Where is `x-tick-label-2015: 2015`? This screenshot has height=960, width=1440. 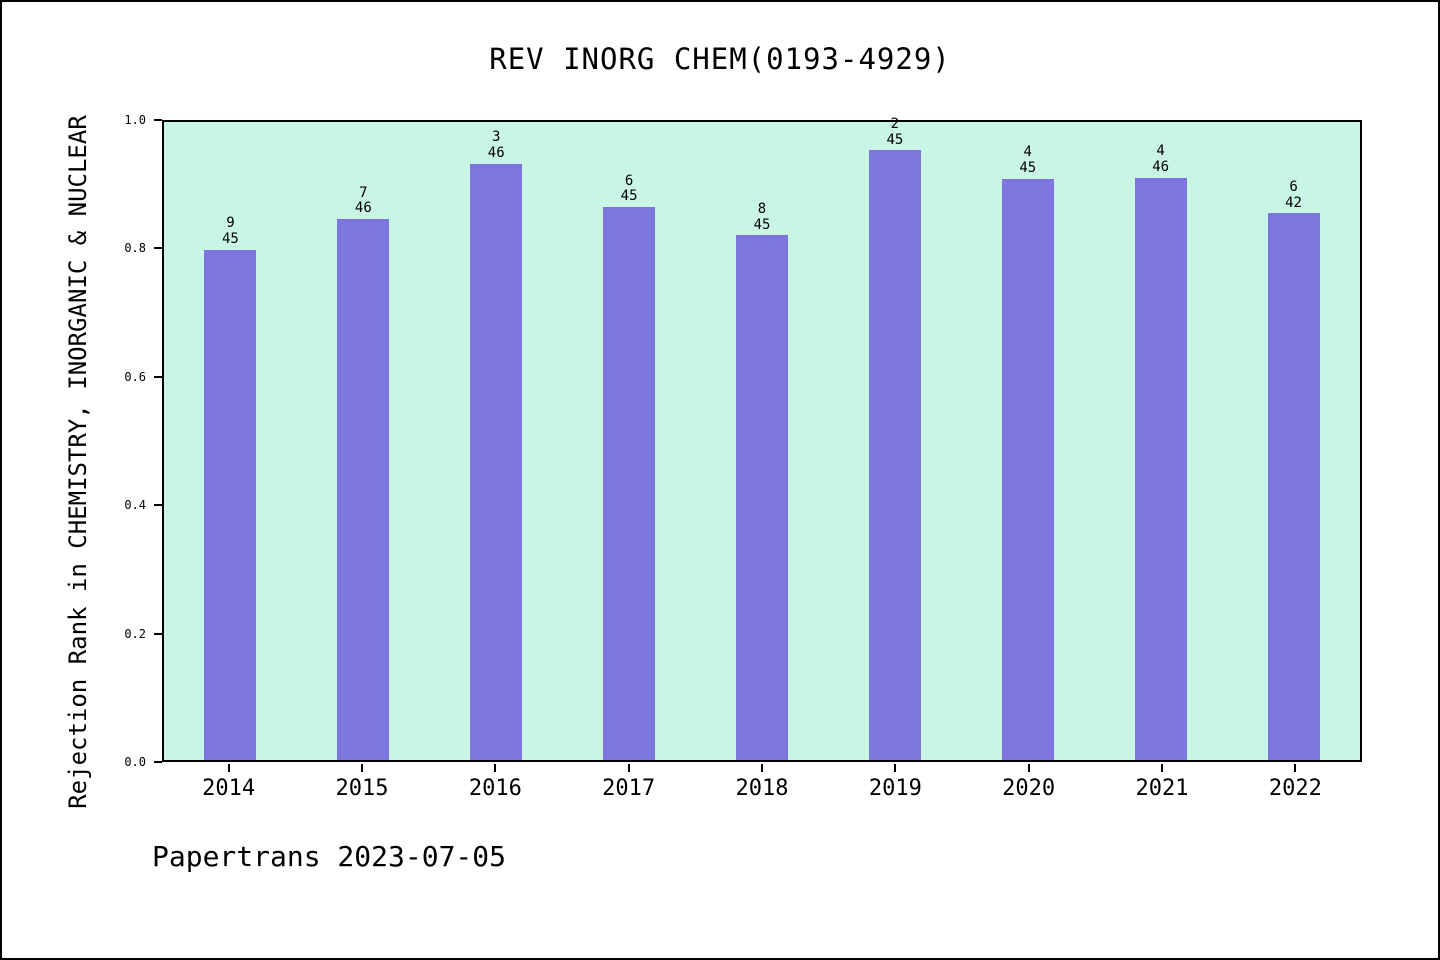
x-tick-label-2015: 2015 is located at coordinates (362, 788).